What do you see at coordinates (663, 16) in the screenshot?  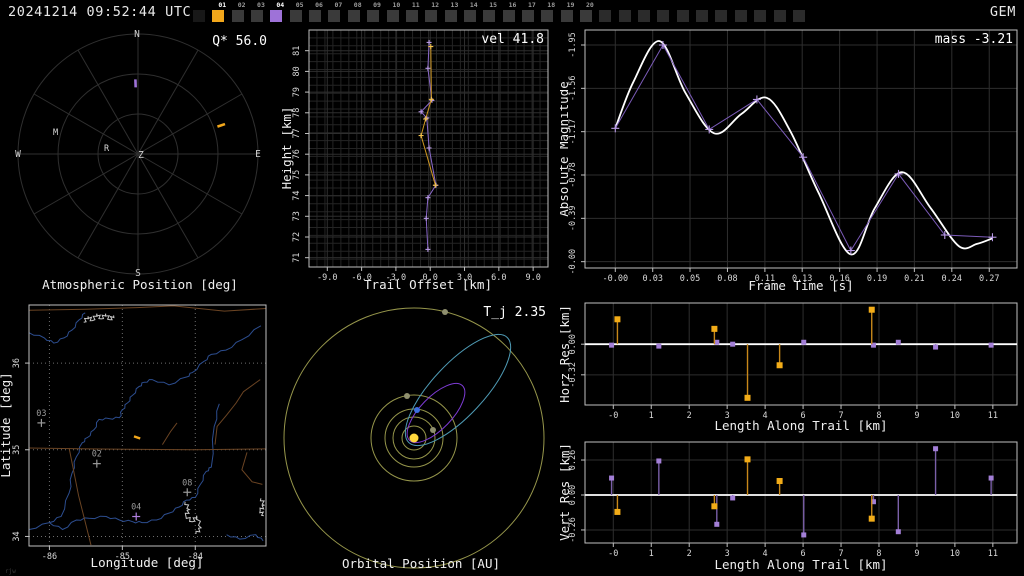 I see `station-box-empty` at bounding box center [663, 16].